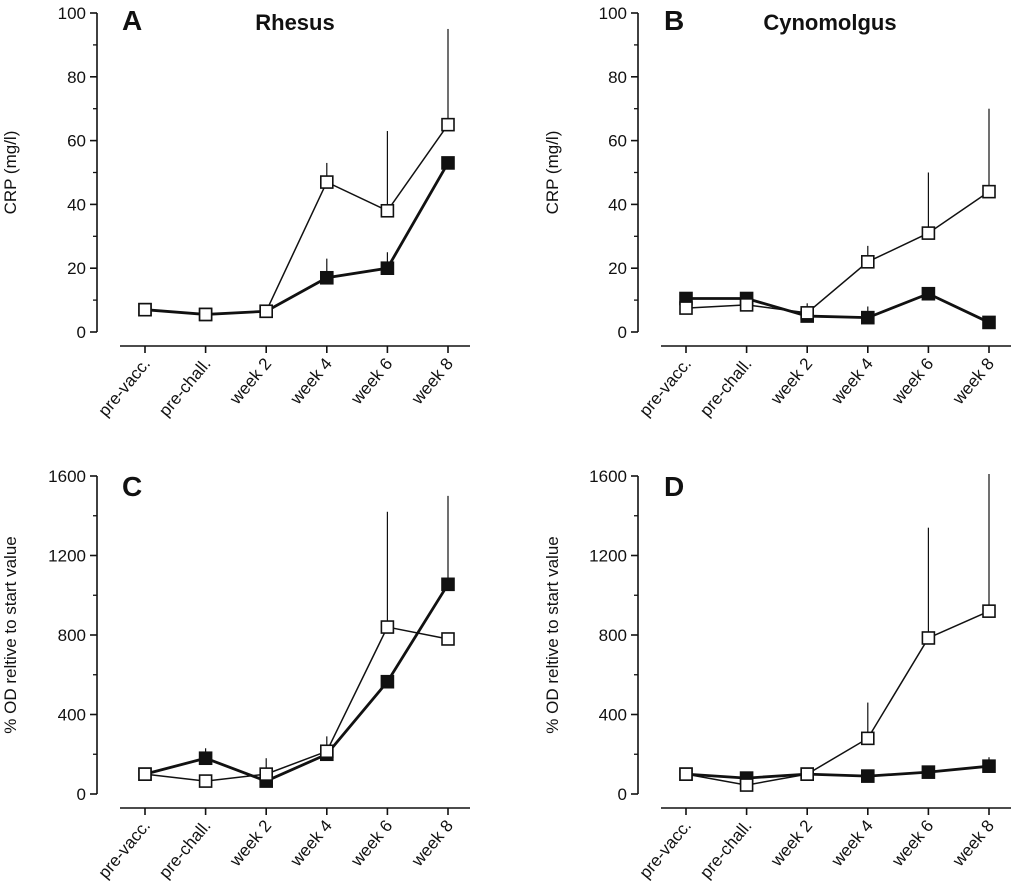 The width and height of the screenshot is (1024, 895). I want to click on y-tick-label: 400, so click(72, 715).